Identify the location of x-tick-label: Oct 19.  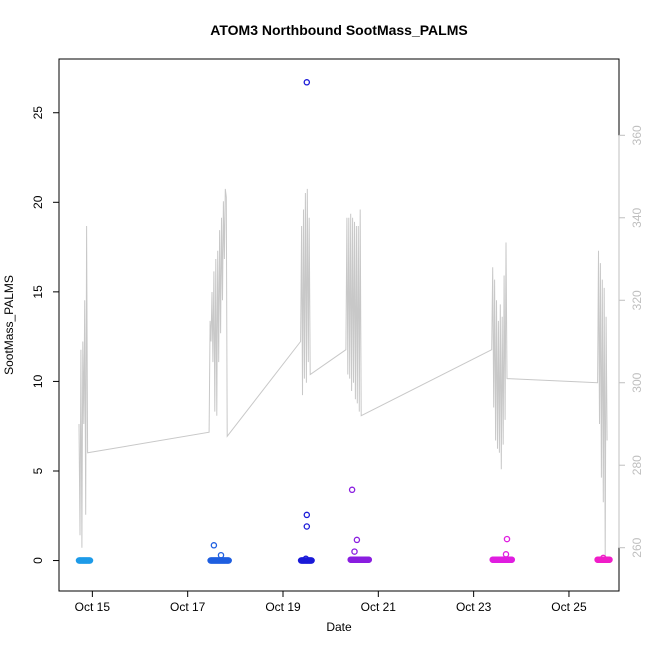
(283, 607).